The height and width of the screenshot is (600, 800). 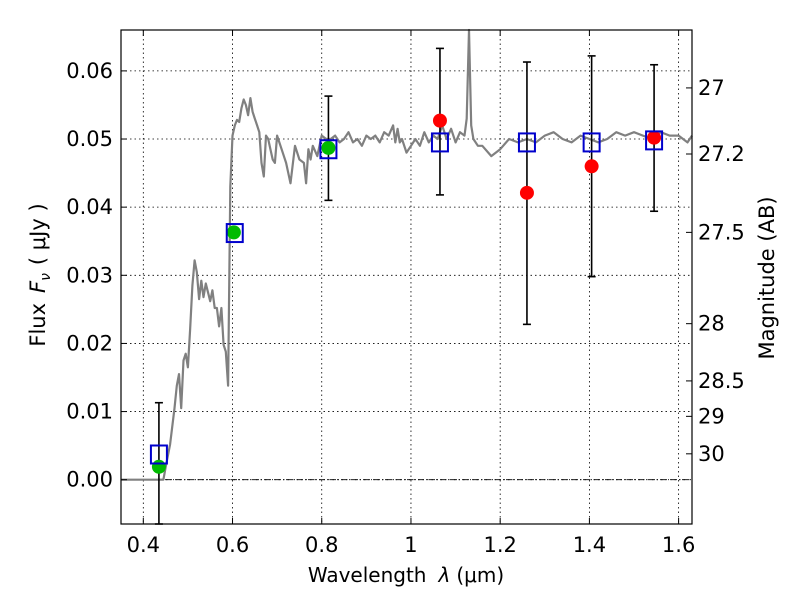 I want to click on y-tick-label: 0.01, so click(x=89, y=412).